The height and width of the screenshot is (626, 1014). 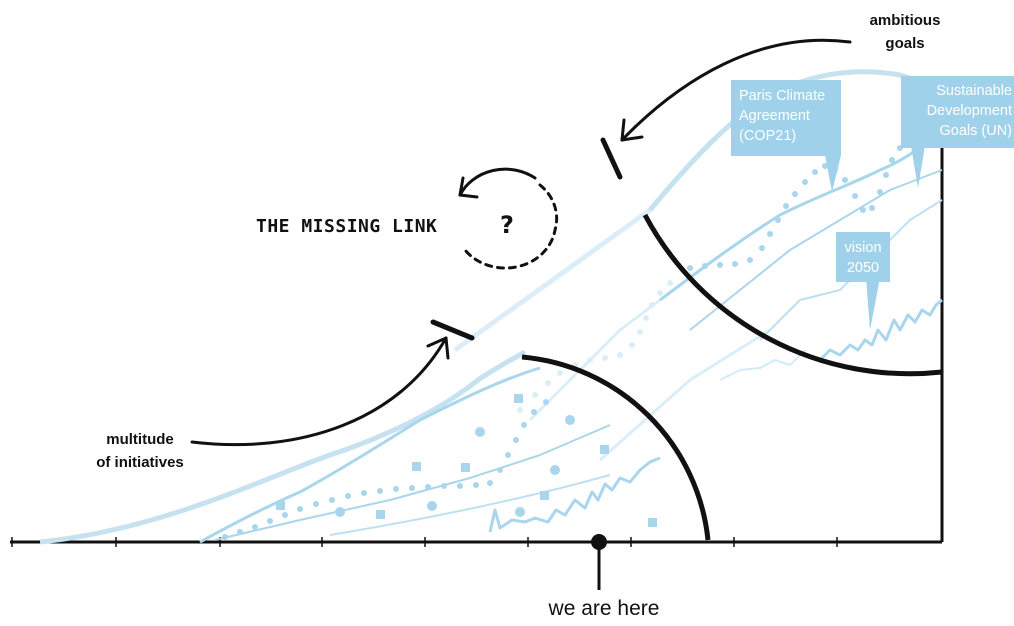 I want to click on we-are-here-marker, so click(x=599, y=562).